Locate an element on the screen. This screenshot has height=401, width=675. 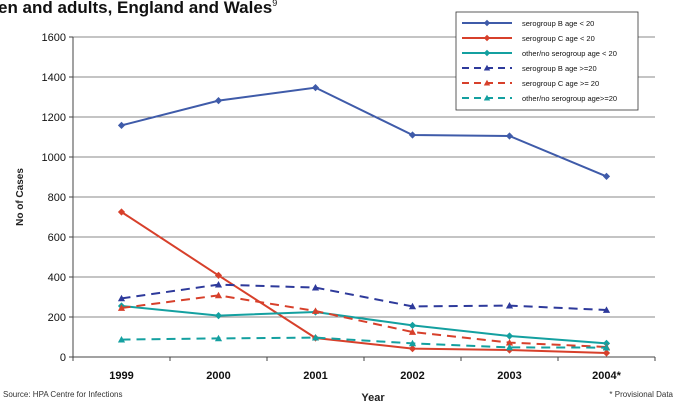
y-tick-label: 1000 is located at coordinates (54, 158).